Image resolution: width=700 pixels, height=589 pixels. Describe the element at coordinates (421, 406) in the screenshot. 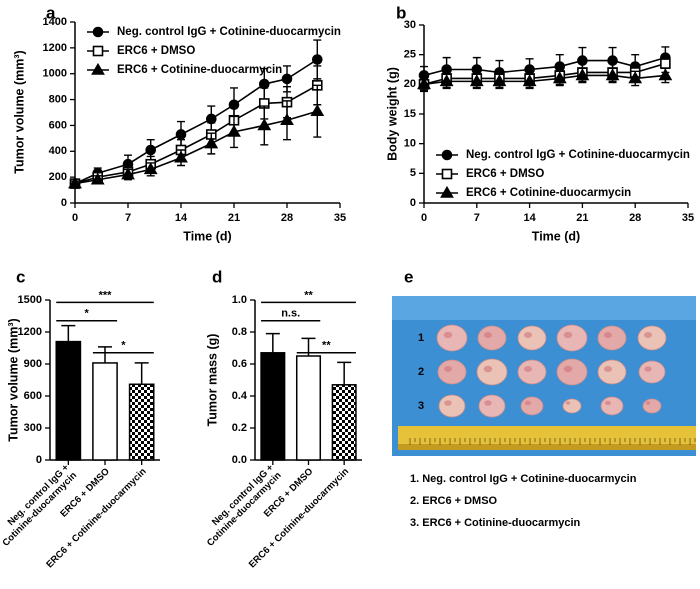

I see `row-label: 3` at that location.